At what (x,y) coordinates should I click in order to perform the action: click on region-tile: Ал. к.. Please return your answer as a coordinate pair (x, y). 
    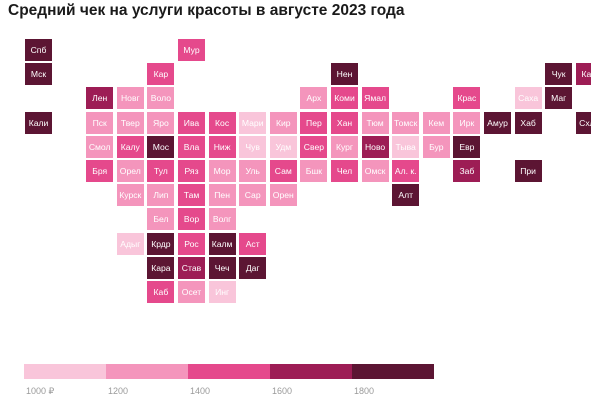
    Looking at the image, I should click on (406, 171).